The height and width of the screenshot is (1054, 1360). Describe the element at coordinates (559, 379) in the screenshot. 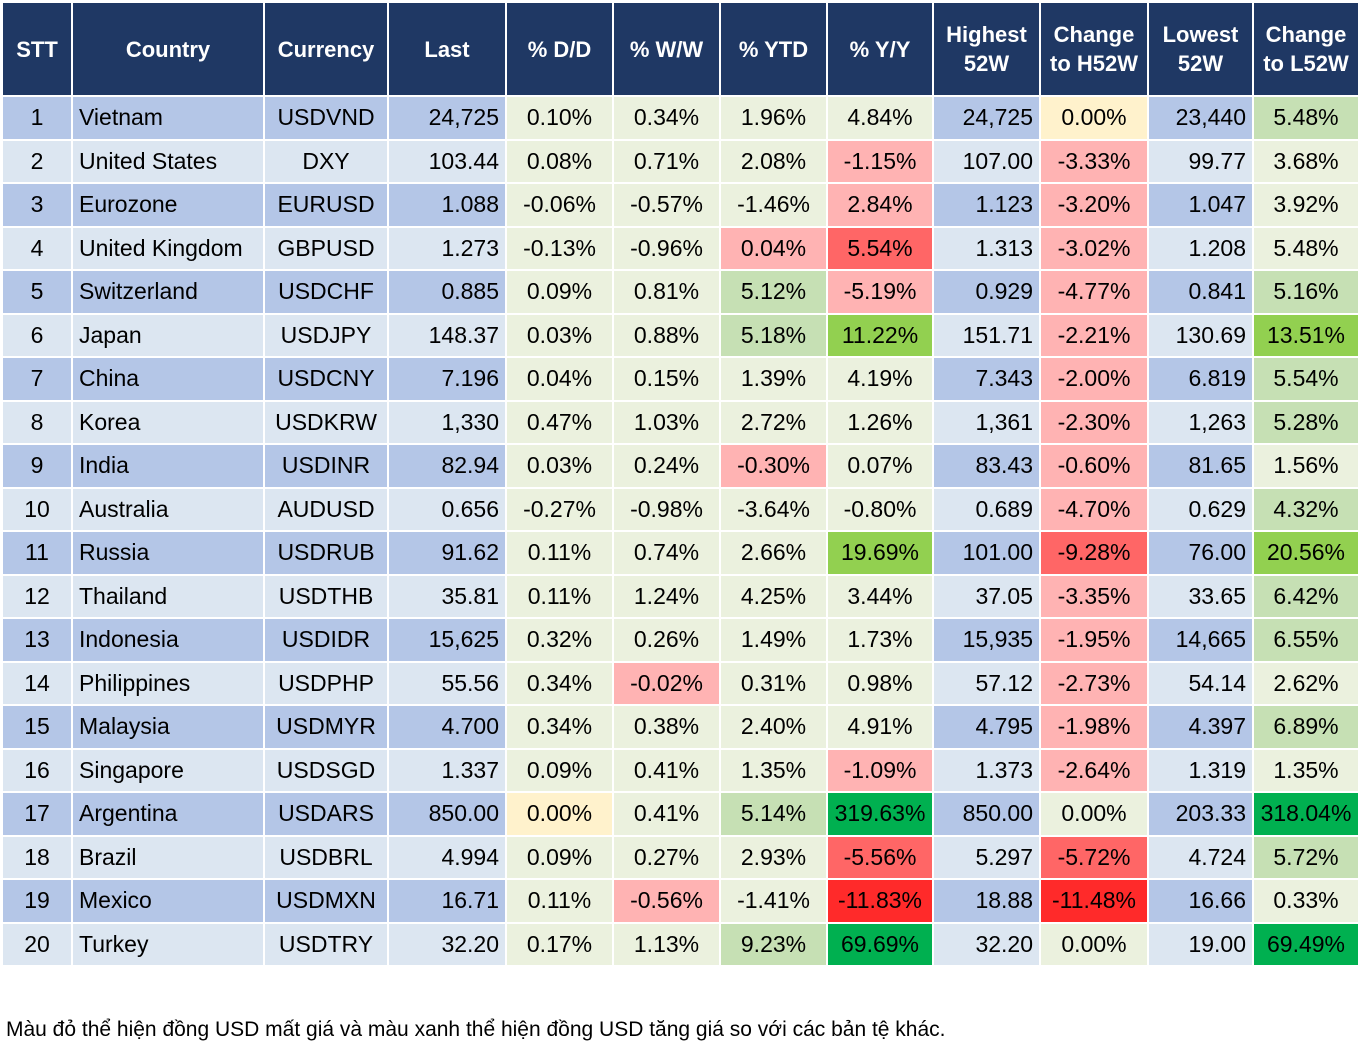

I see `cell-dd: 0.04%` at that location.